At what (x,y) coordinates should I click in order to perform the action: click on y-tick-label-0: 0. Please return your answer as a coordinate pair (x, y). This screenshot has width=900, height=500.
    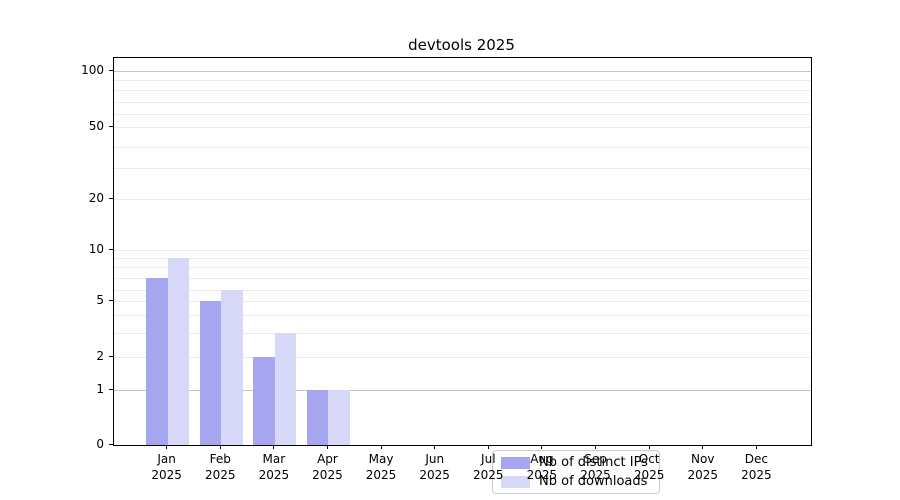
    Looking at the image, I should click on (100, 444).